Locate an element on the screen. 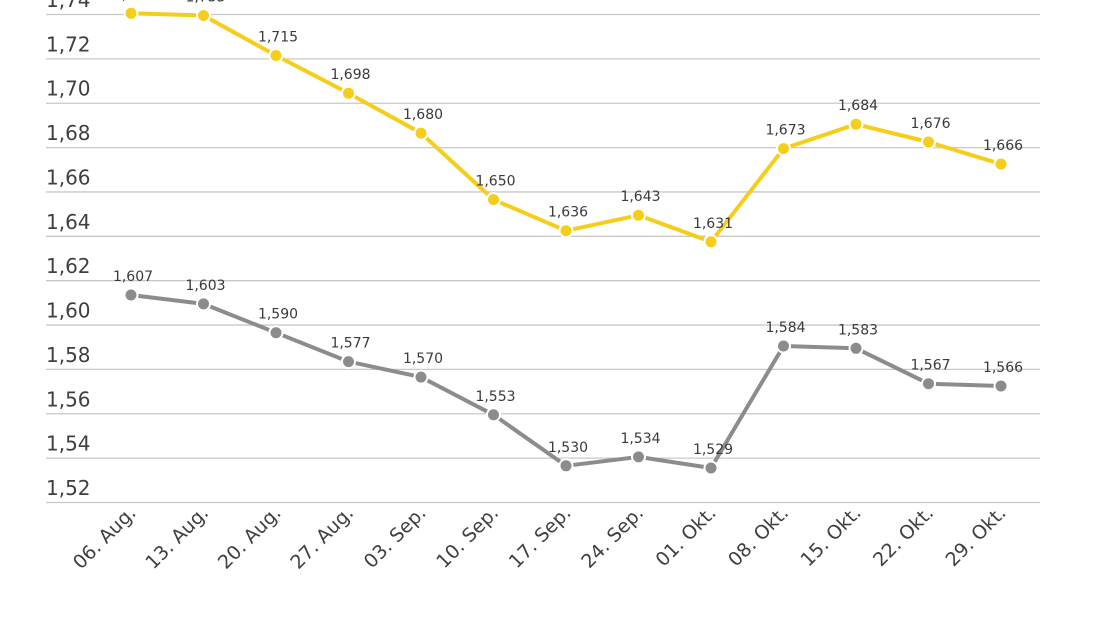  data-label: 1,684 is located at coordinates (858, 106).